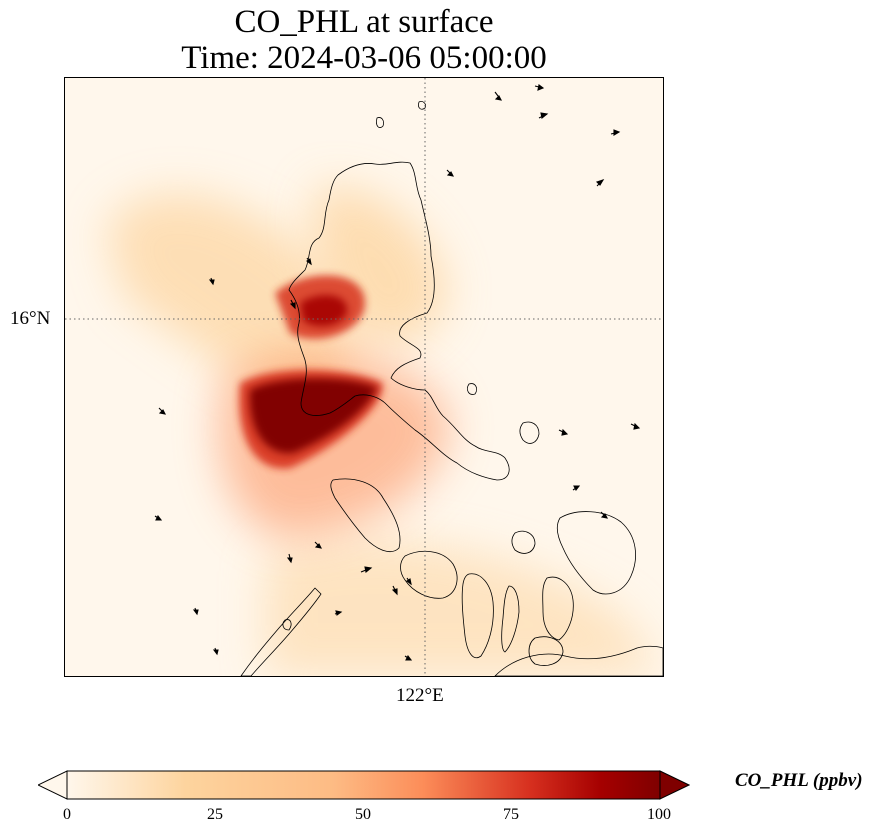 The image size is (885, 836). What do you see at coordinates (659, 814) in the screenshot?
I see `colorbar-tick-100: 100` at bounding box center [659, 814].